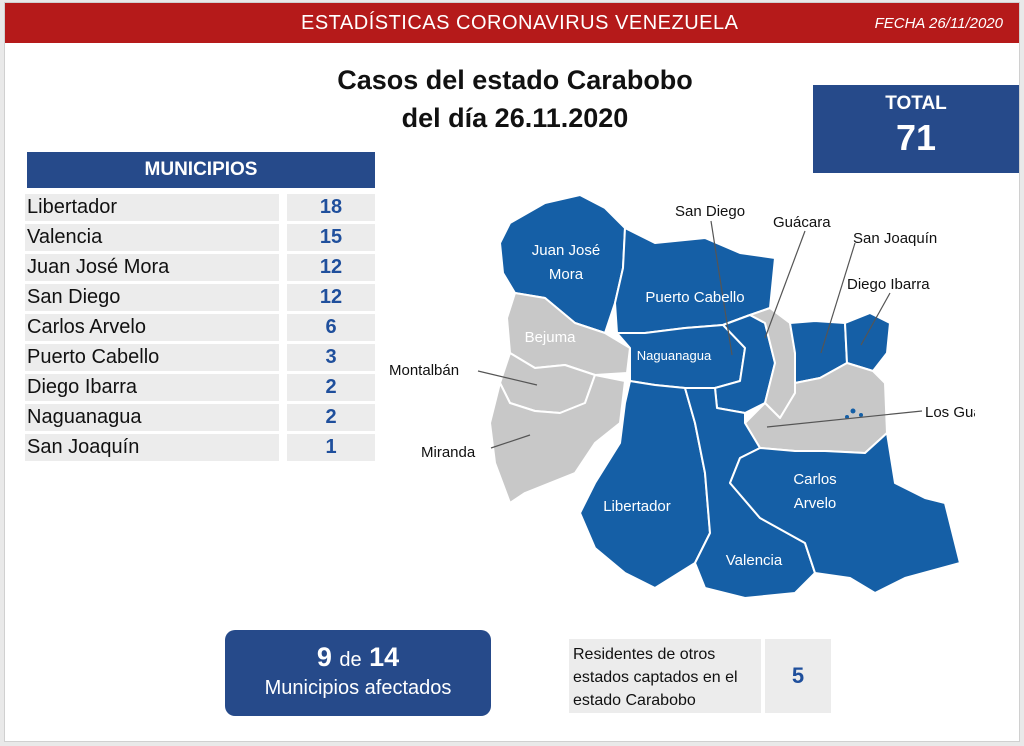 The image size is (1024, 746). What do you see at coordinates (331, 327) in the screenshot?
I see `municipio-cases: 6` at bounding box center [331, 327].